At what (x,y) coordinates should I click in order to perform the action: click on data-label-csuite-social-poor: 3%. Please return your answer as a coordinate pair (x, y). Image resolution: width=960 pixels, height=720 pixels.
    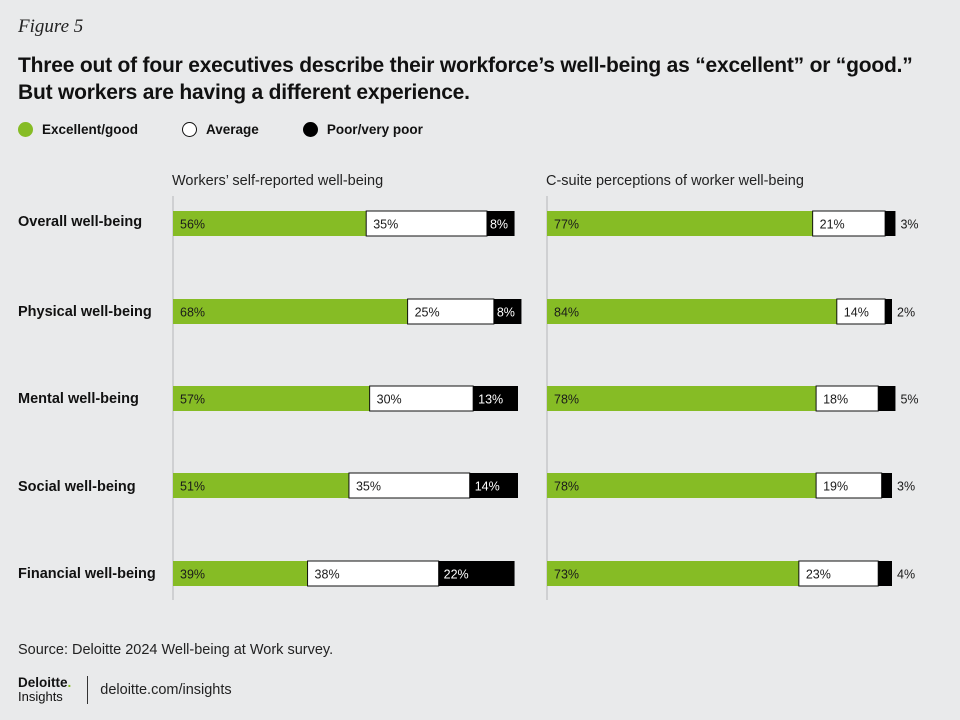
    Looking at the image, I should click on (906, 487).